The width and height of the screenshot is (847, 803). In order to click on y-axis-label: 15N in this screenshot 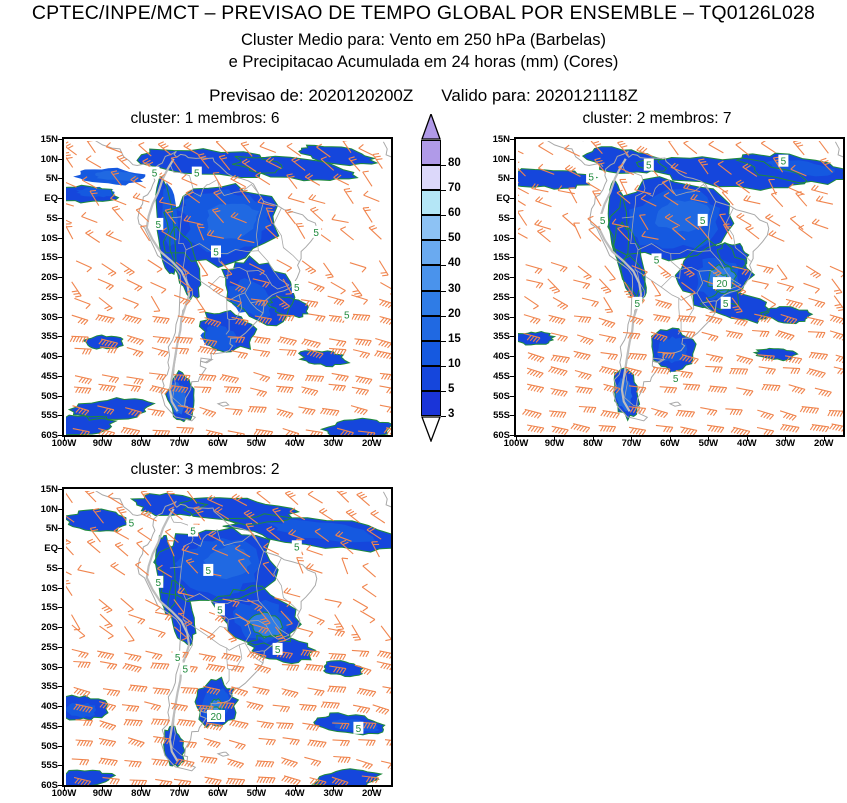, I will do `click(49, 489)`.